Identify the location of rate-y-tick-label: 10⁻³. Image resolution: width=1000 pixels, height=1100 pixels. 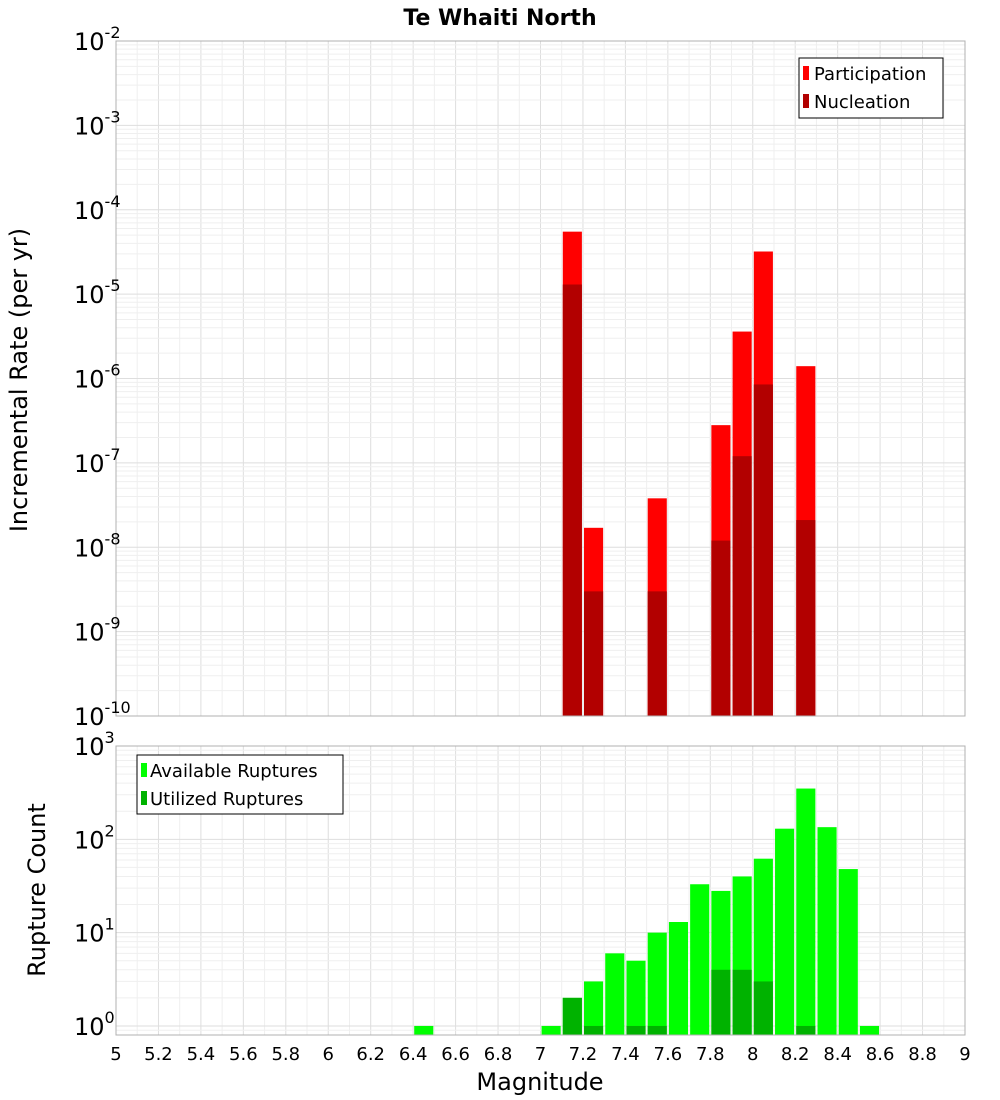
(97, 123).